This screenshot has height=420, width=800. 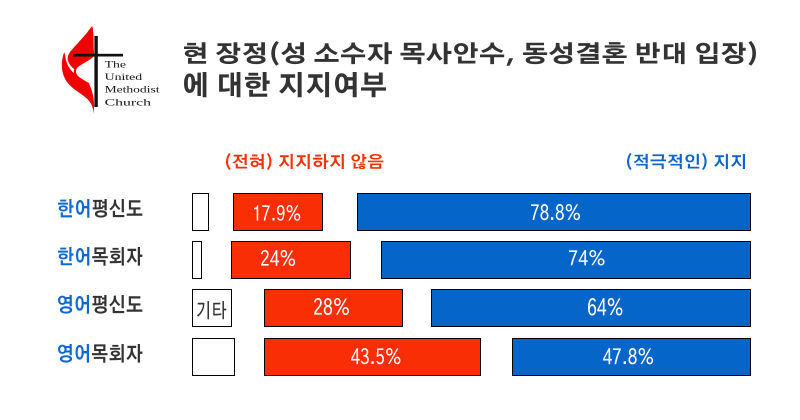 I want to click on svg-text: Methodist, so click(x=132, y=90).